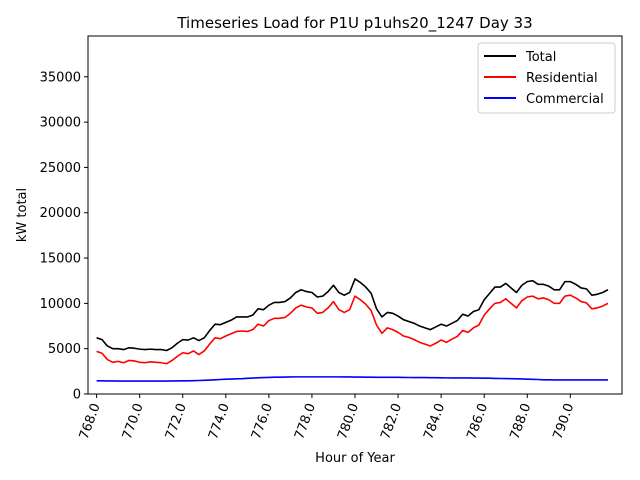 The height and width of the screenshot is (480, 640). Describe the element at coordinates (60, 77) in the screenshot. I see `y-tick-label: 35000` at that location.